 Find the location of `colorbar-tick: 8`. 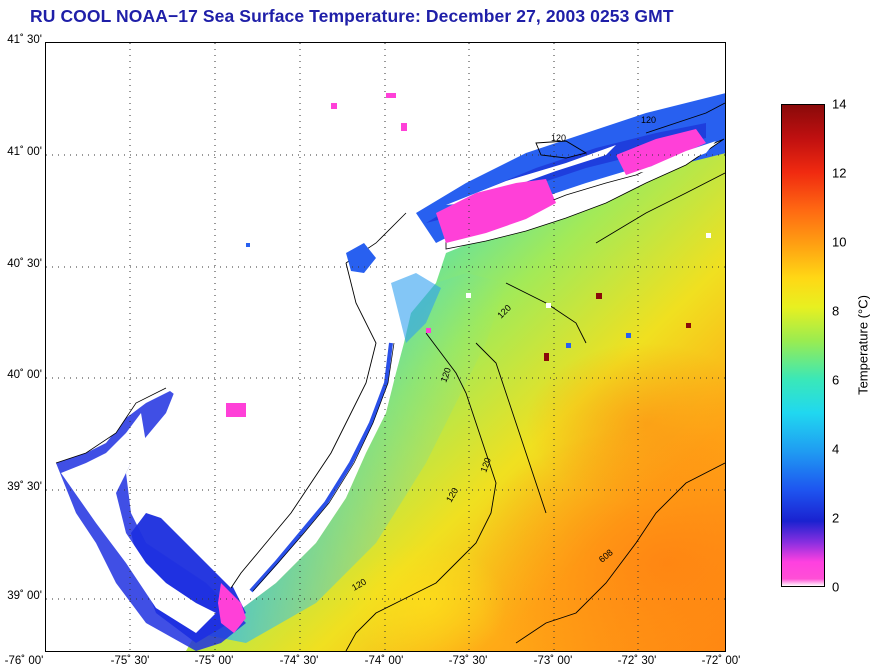

colorbar-tick: 8 is located at coordinates (836, 311).